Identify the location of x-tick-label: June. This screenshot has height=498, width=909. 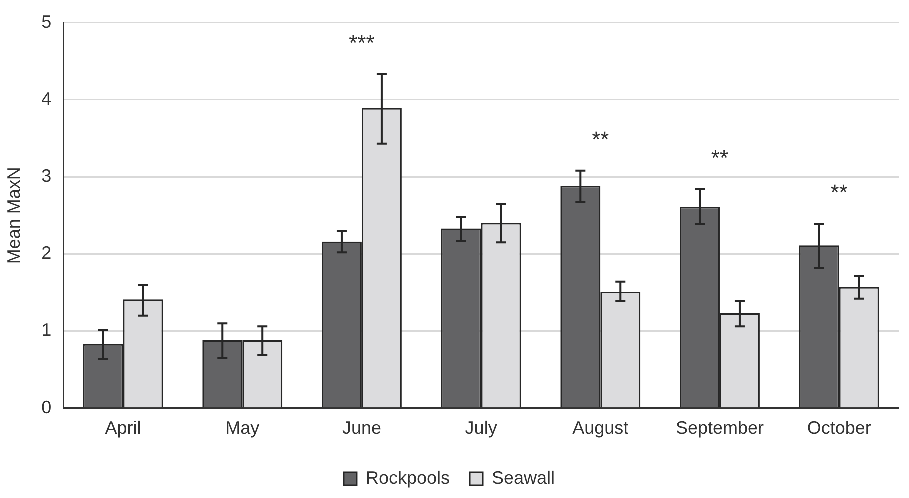
(362, 428).